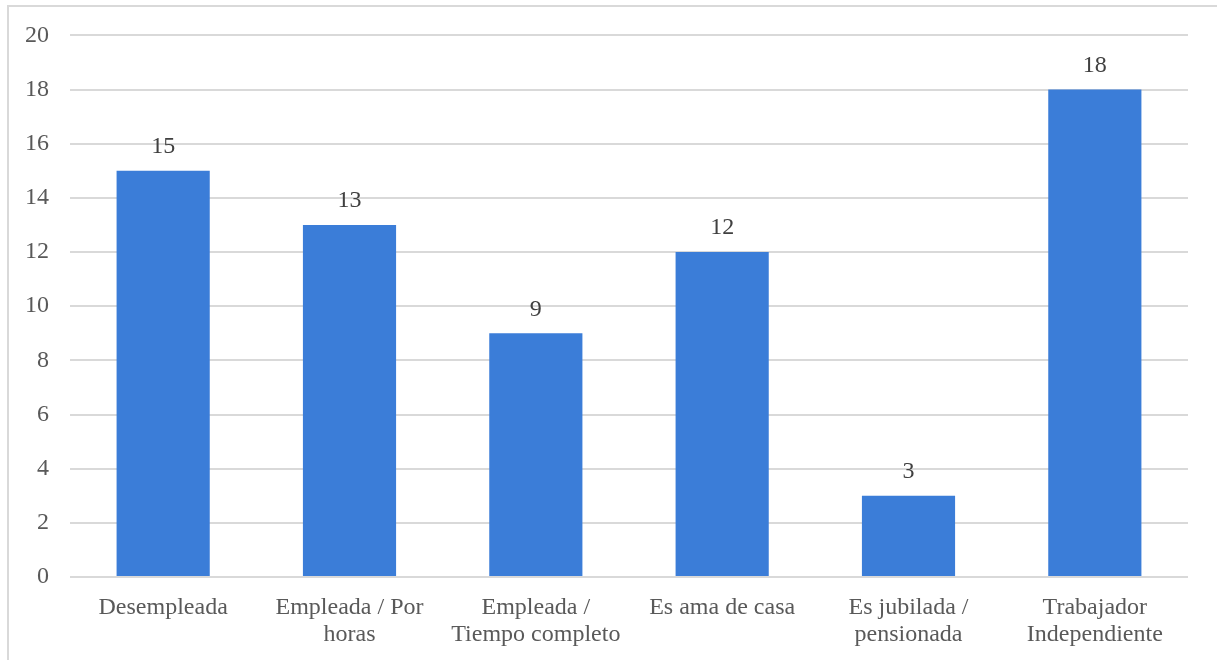 Image resolution: width=1217 pixels, height=660 pixels. I want to click on y-tick-label: 10, so click(37, 304).